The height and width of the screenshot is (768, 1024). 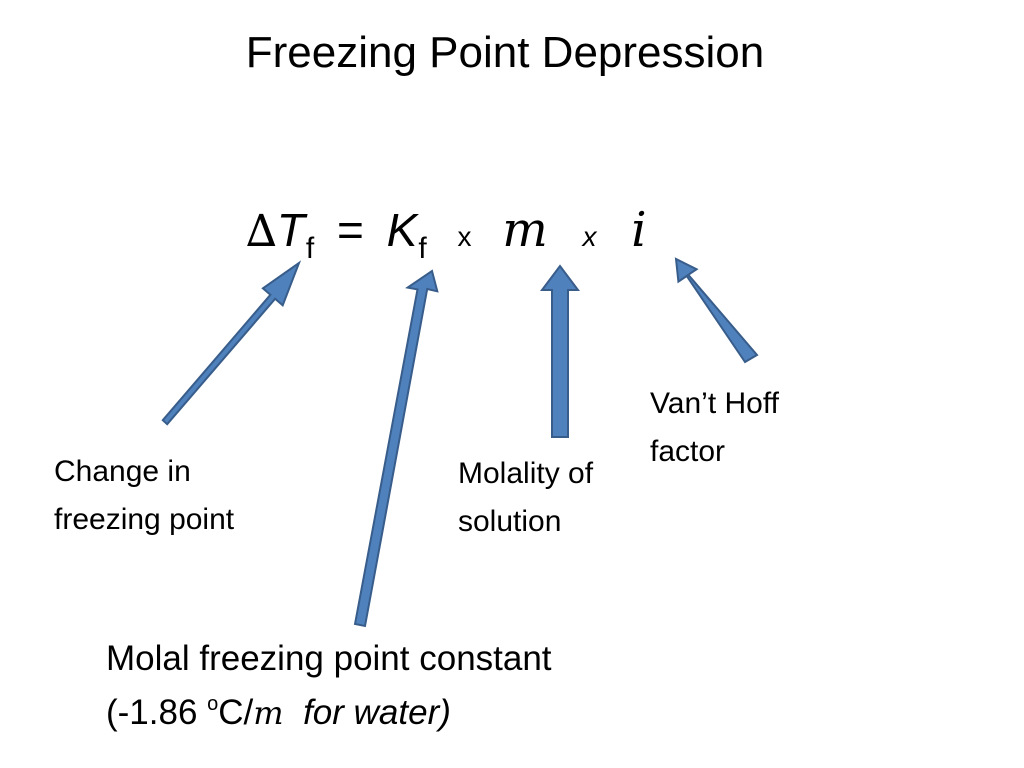 I want to click on arrow-molal-constant, so click(x=396, y=448).